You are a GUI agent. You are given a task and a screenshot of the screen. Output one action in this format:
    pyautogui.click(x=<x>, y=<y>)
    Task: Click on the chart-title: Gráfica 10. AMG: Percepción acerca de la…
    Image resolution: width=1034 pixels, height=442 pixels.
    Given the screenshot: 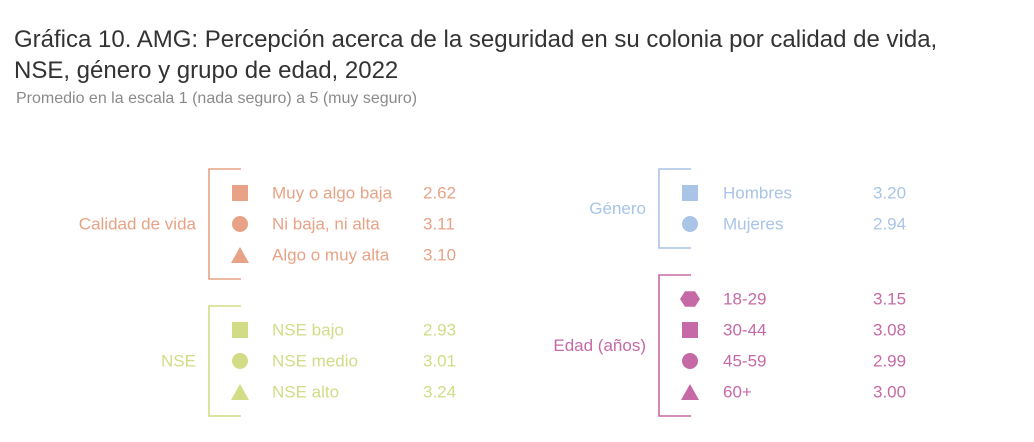 What is the action you would take?
    pyautogui.click(x=514, y=55)
    